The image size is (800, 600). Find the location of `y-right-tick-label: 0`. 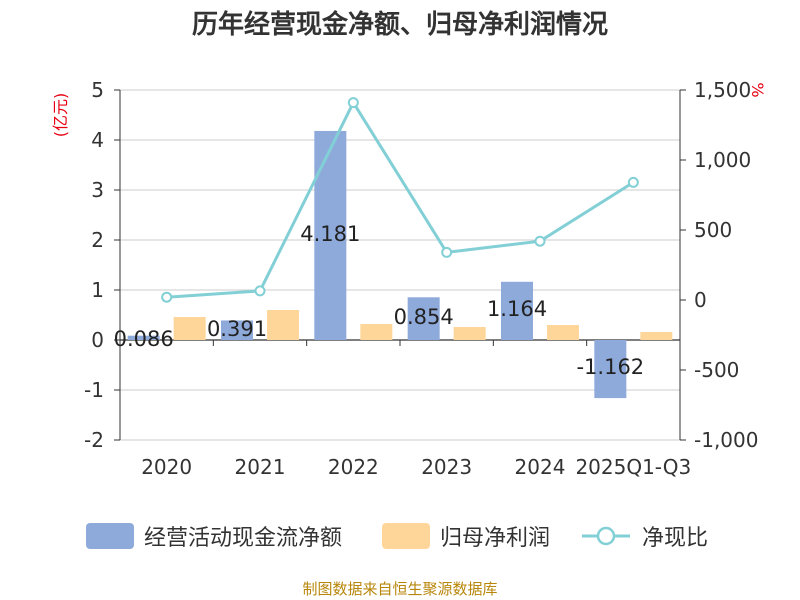

y-right-tick-label: 0 is located at coordinates (700, 300).